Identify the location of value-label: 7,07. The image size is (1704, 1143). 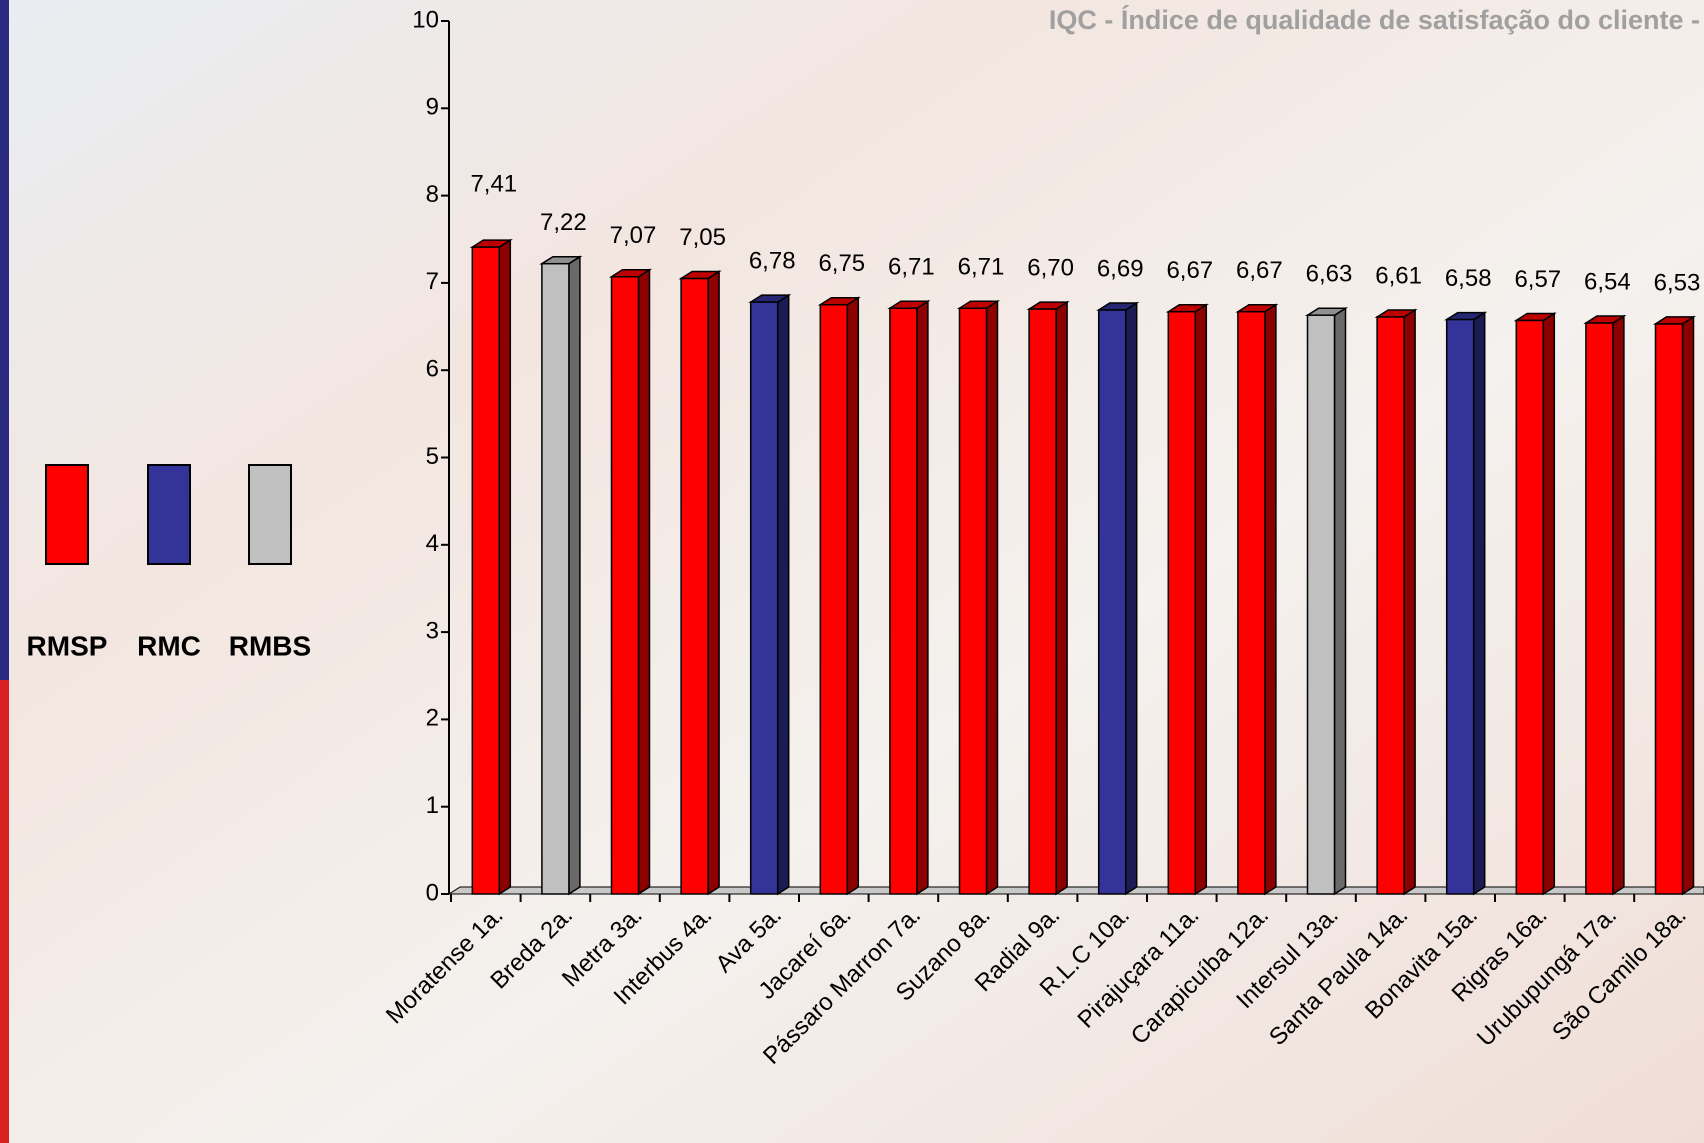
(633, 235).